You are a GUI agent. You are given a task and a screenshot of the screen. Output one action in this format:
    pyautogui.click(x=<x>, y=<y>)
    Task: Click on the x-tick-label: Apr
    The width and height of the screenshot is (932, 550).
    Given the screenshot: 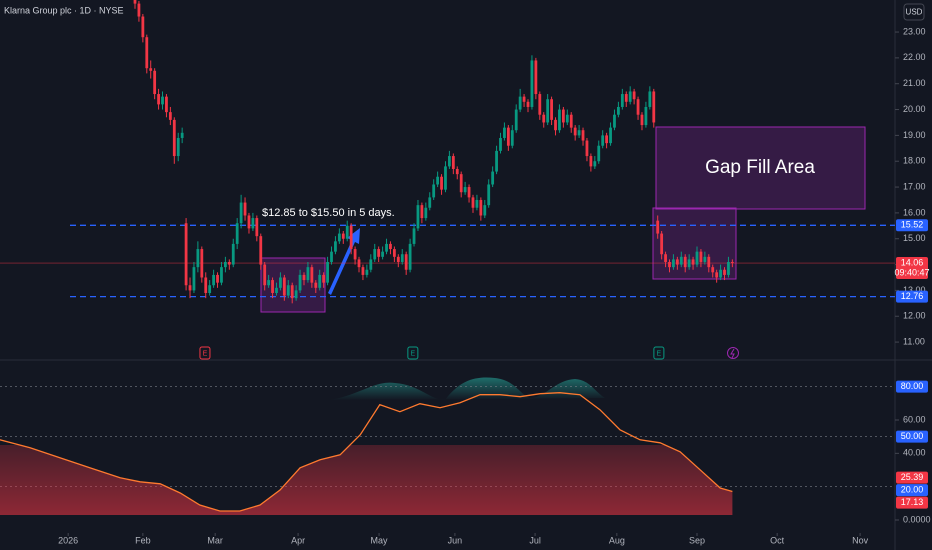 What is the action you would take?
    pyautogui.click(x=298, y=540)
    